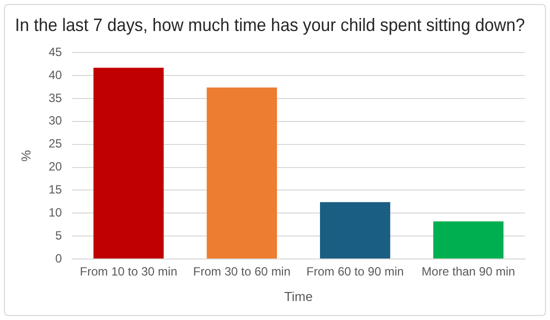 Image resolution: width=550 pixels, height=320 pixels. Describe the element at coordinates (55, 121) in the screenshot. I see `y-tick-label: 30` at that location.